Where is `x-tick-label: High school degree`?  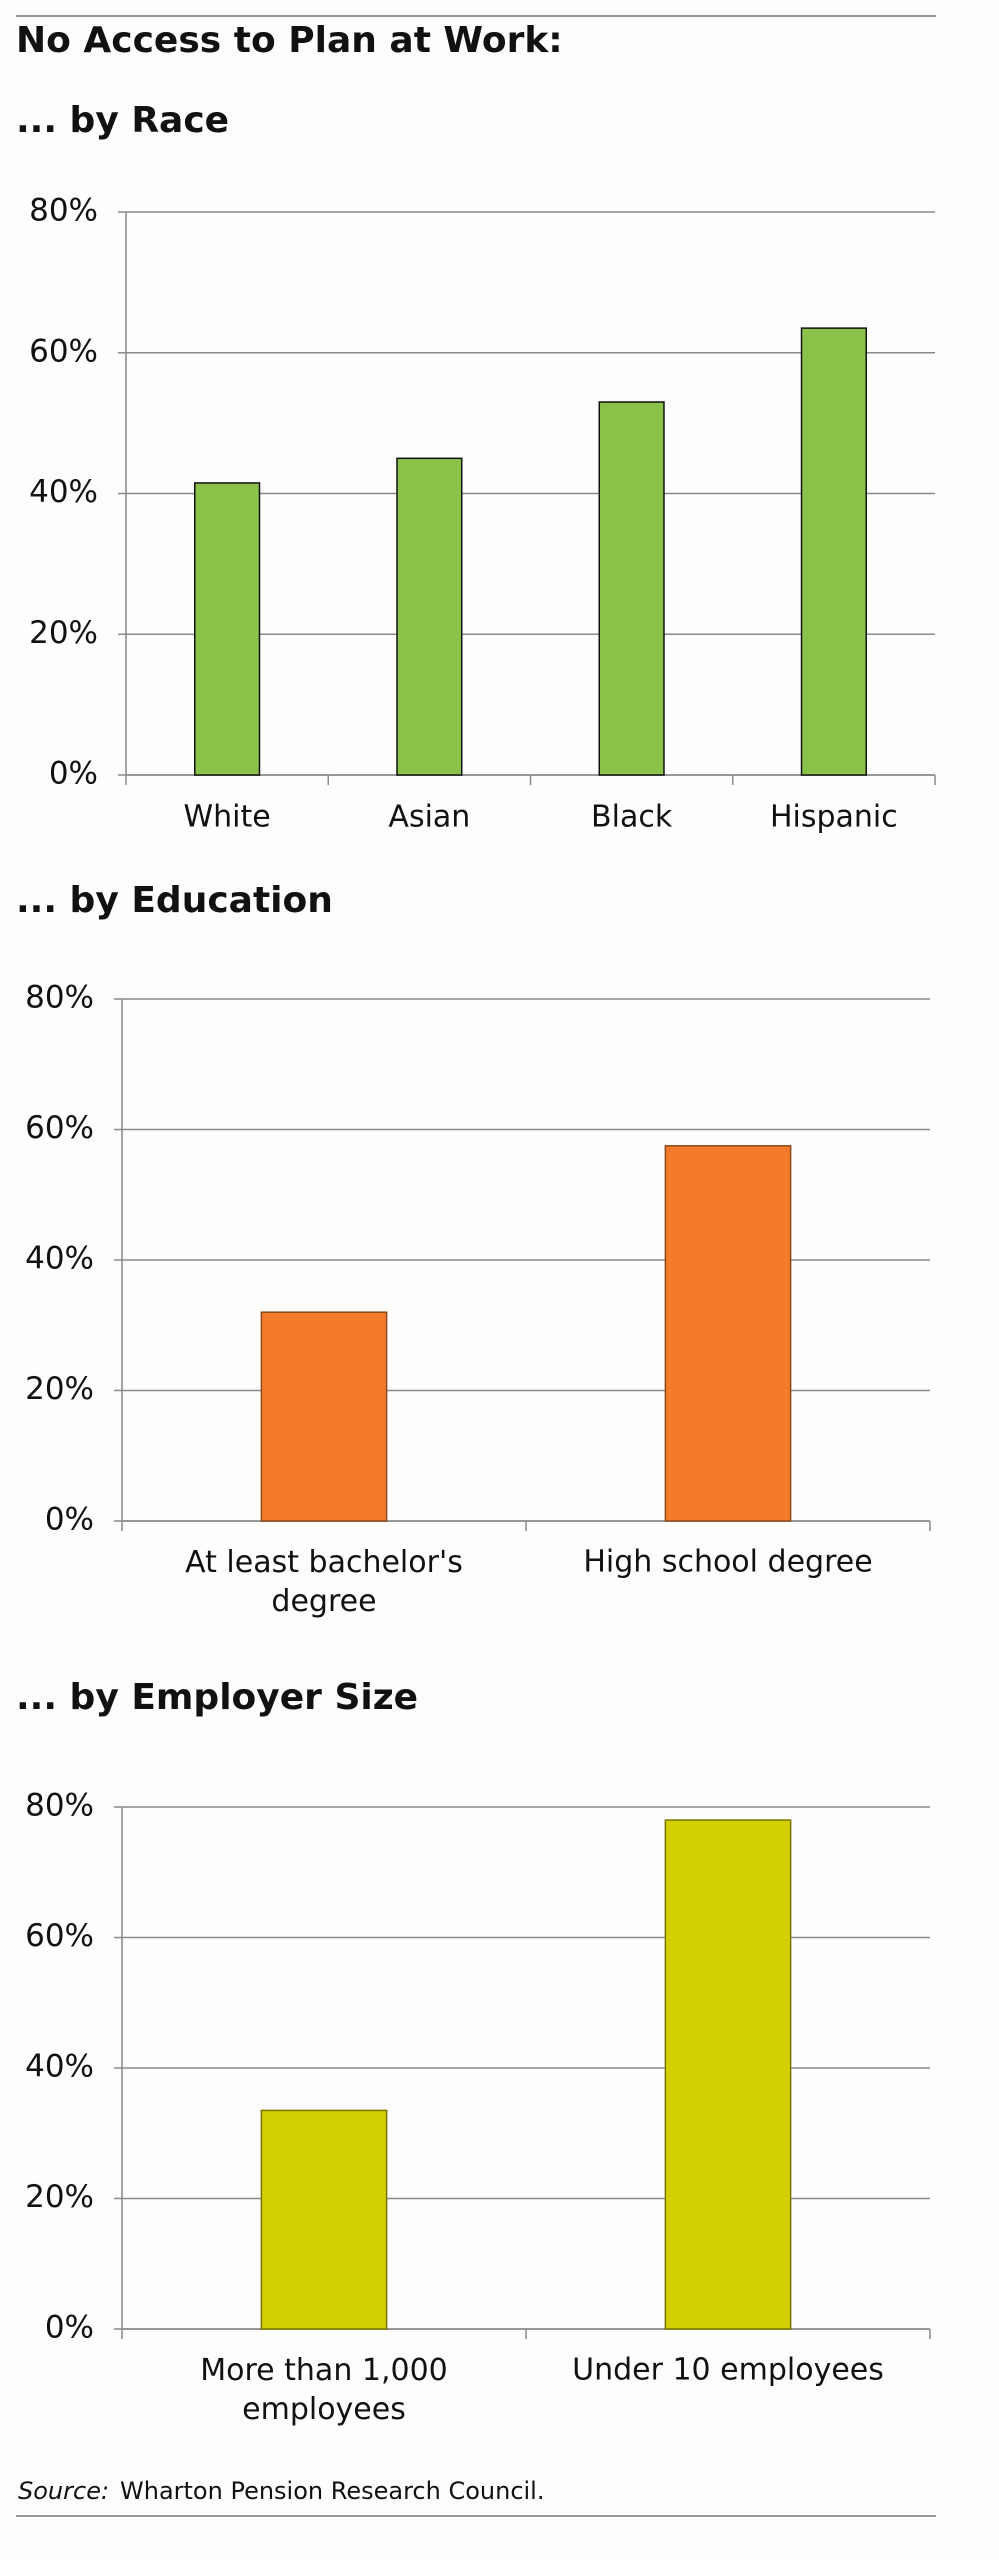
x-tick-label: High school degree is located at coordinates (727, 1562).